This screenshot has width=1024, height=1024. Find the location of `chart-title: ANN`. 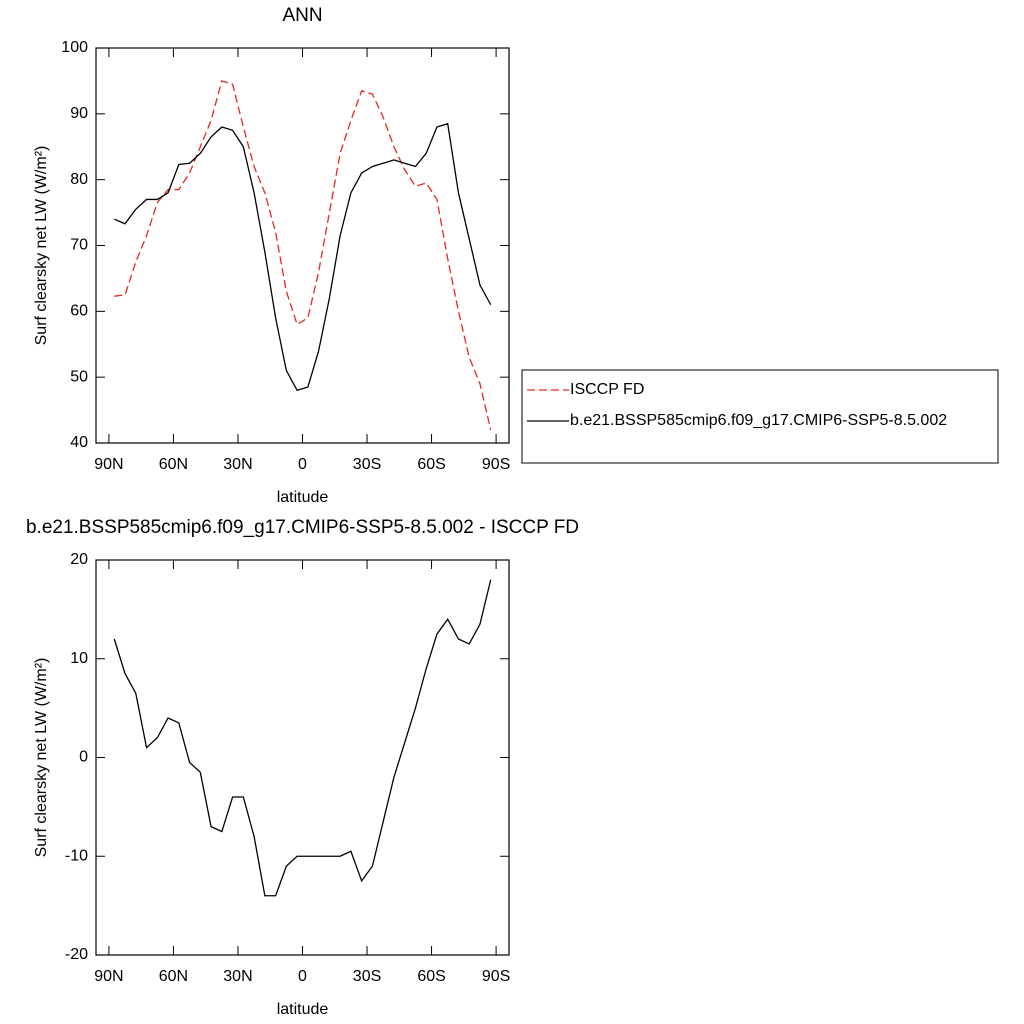

chart-title: ANN is located at coordinates (302, 15).